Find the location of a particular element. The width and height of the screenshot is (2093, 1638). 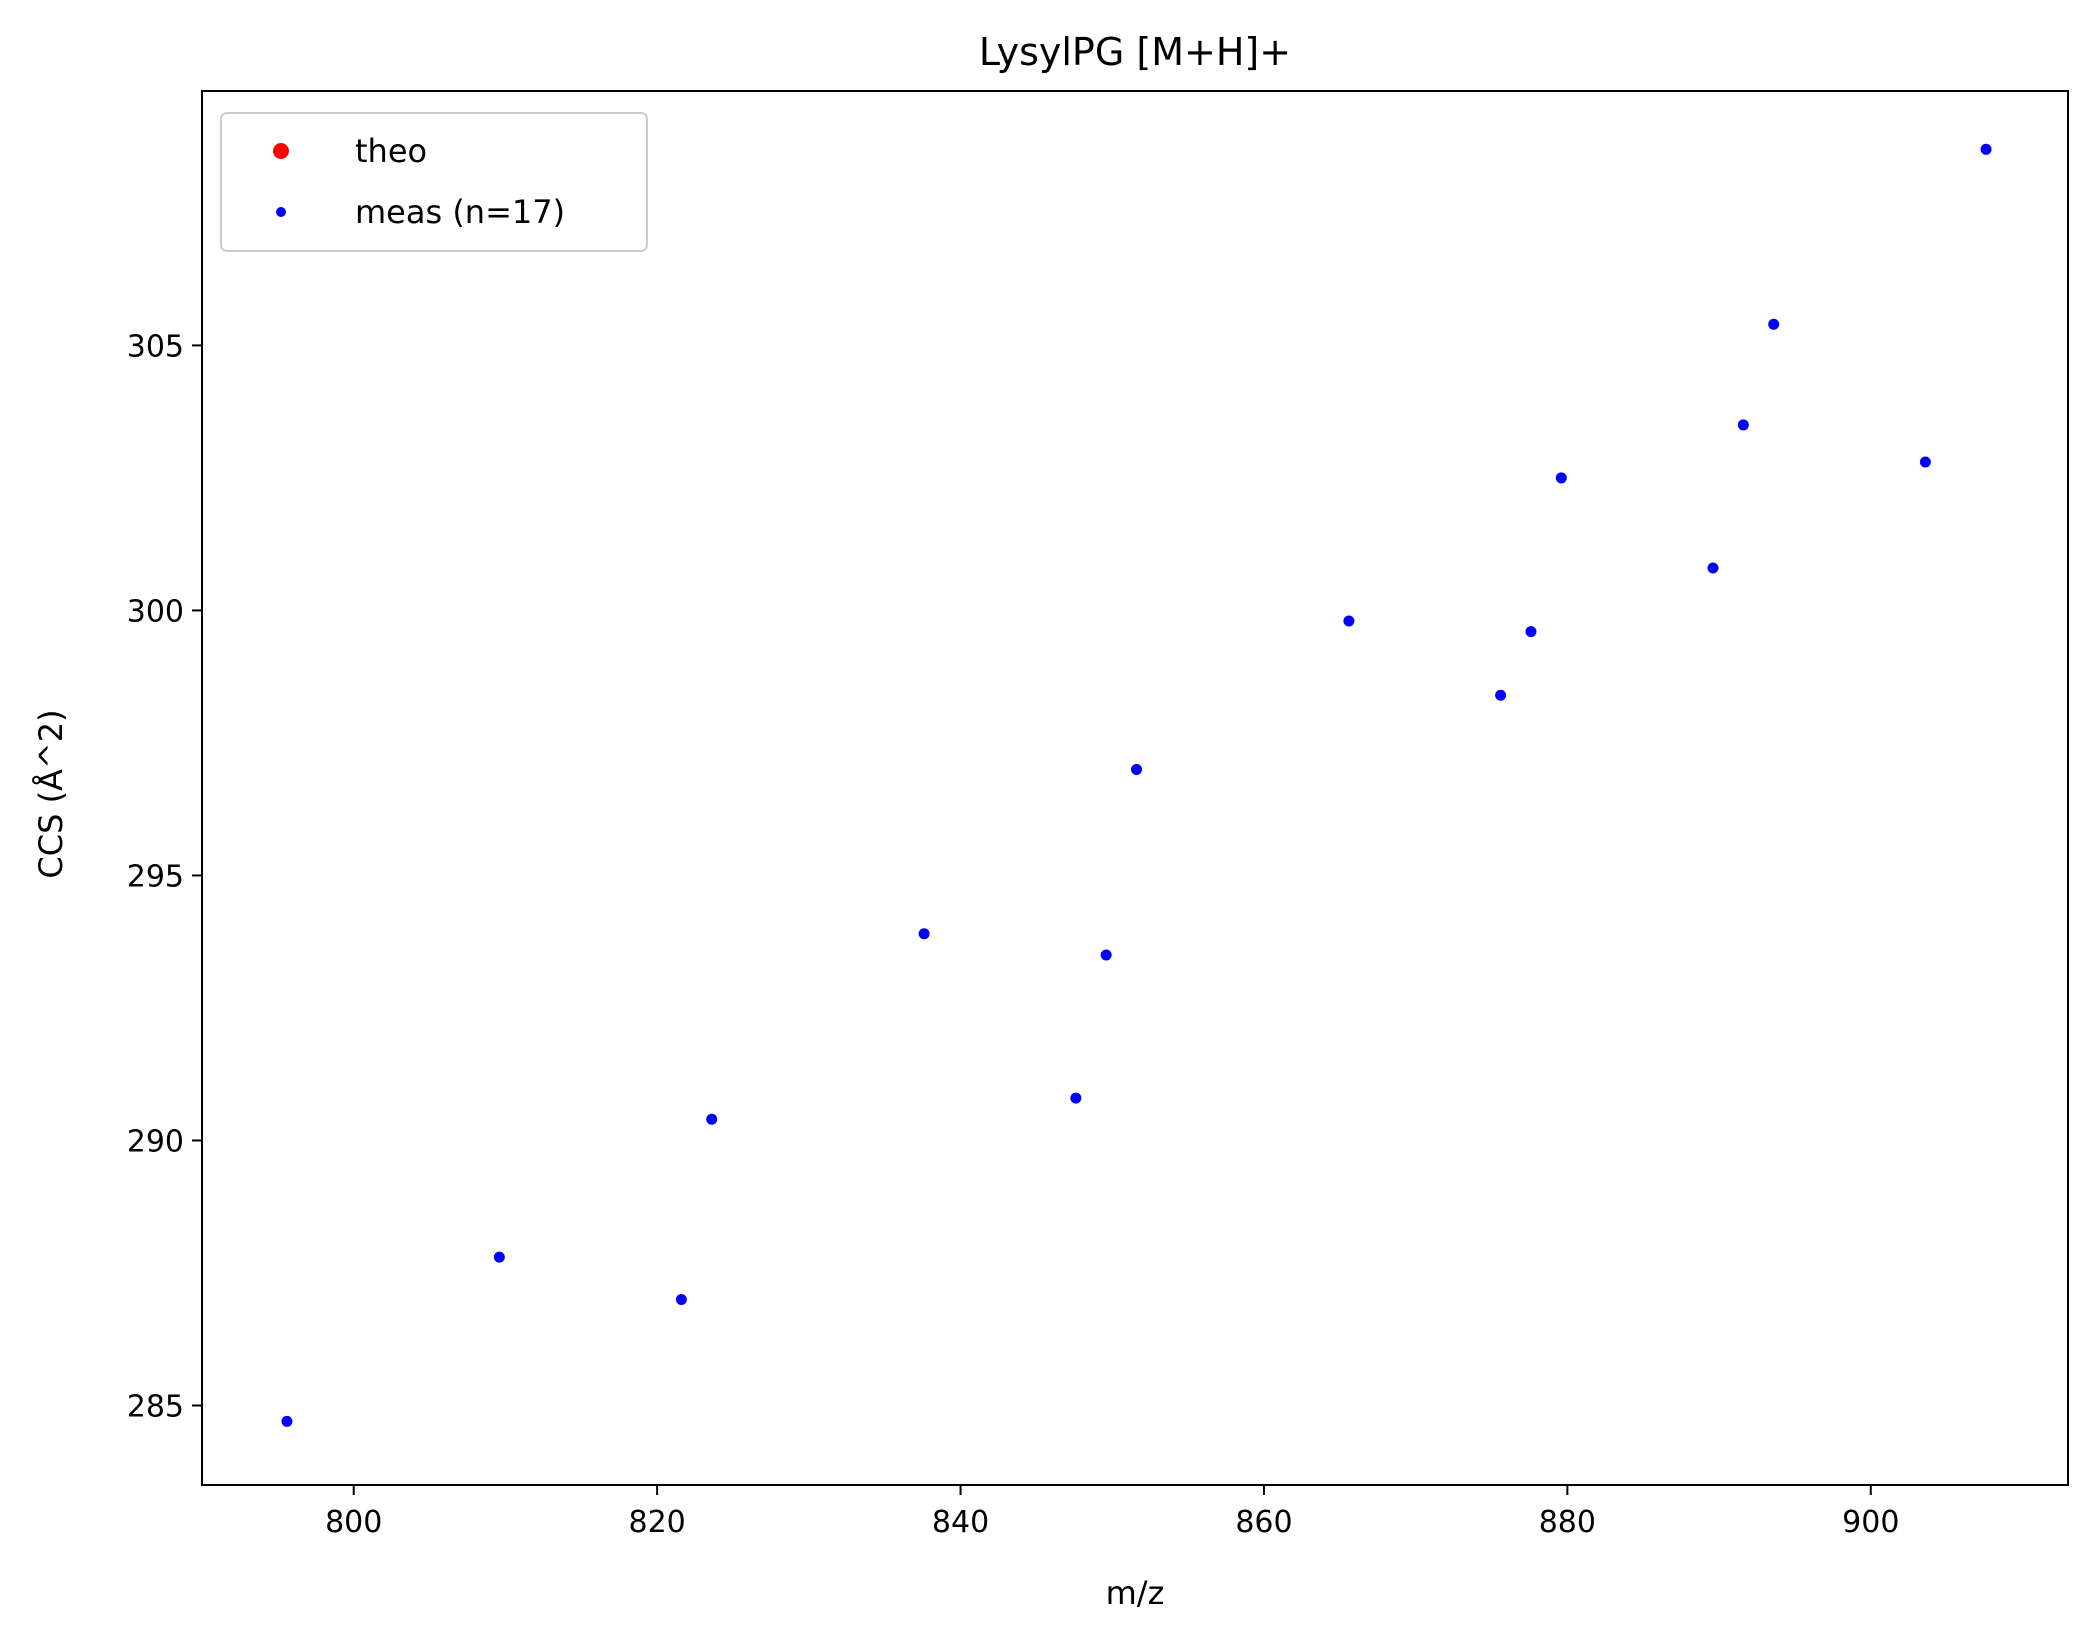

legend: theo meas (n=17) is located at coordinates (434, 182).